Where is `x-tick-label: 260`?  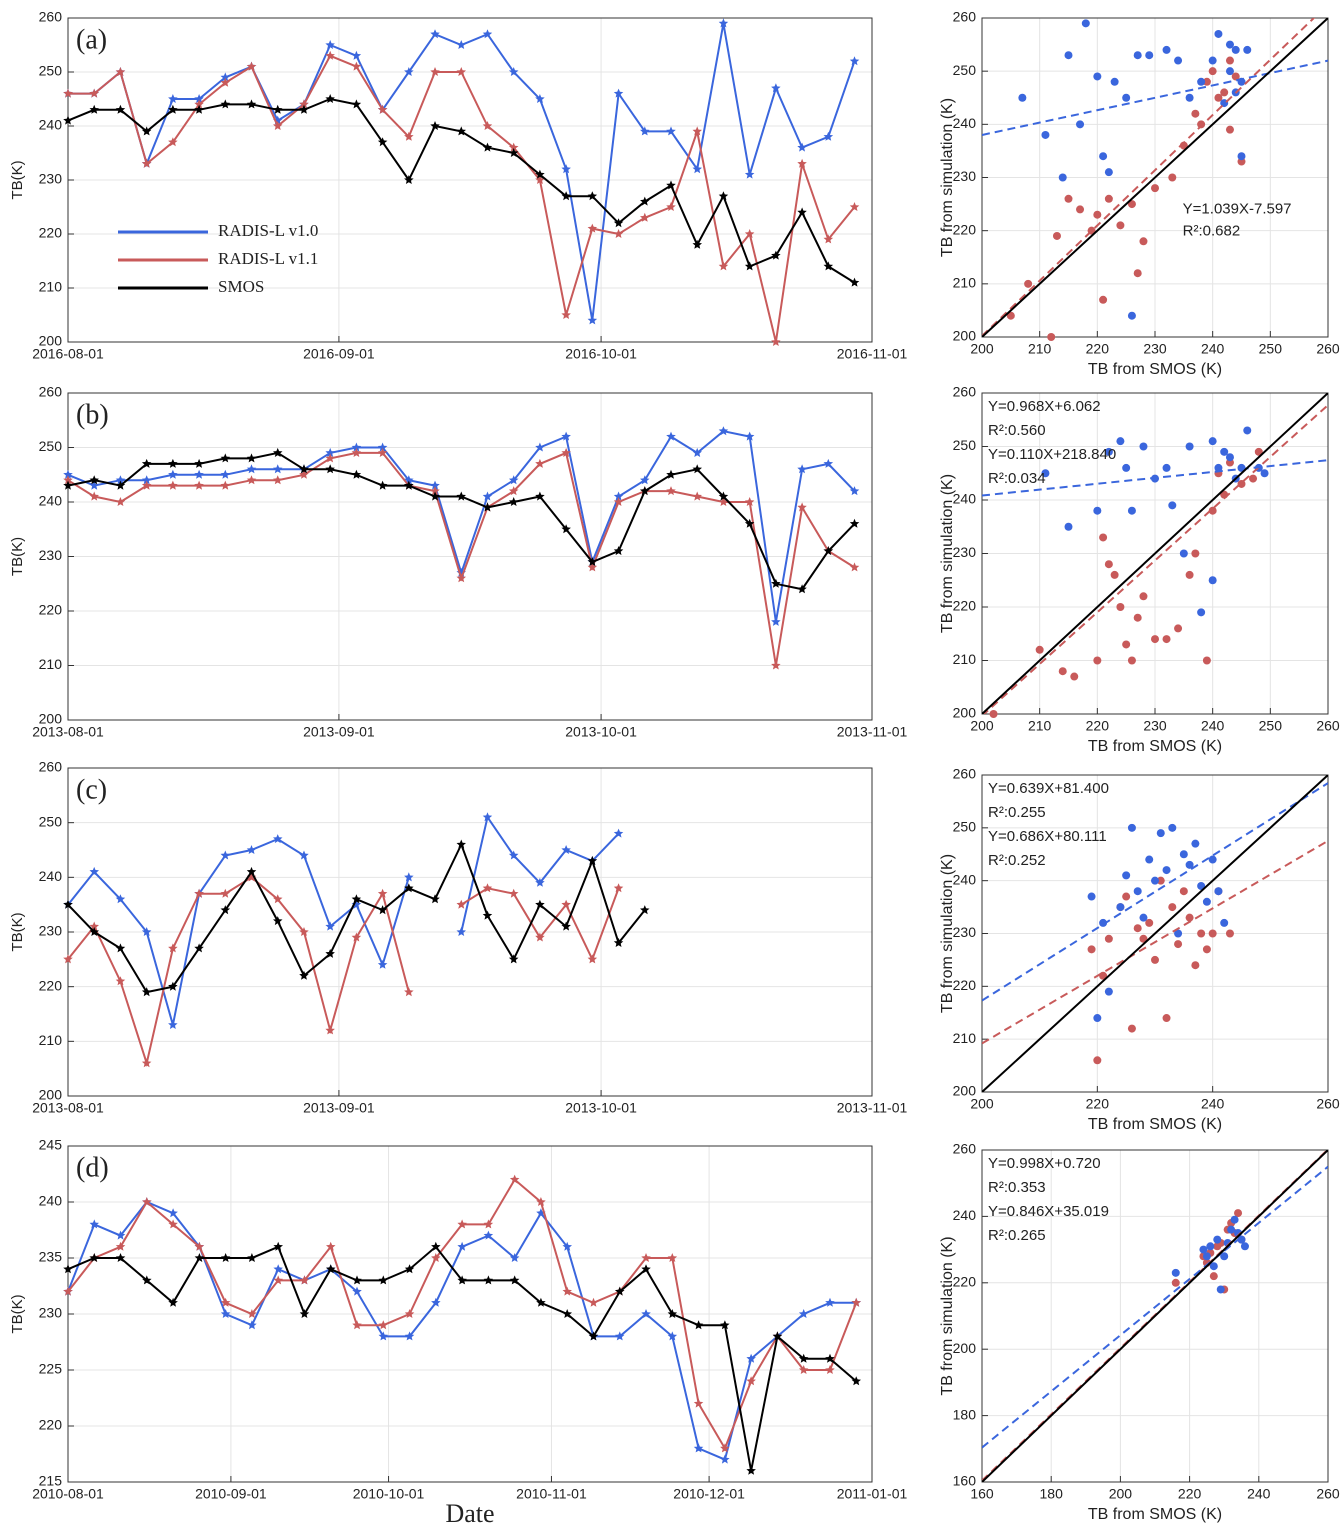
x-tick-label: 260 is located at coordinates (1328, 349).